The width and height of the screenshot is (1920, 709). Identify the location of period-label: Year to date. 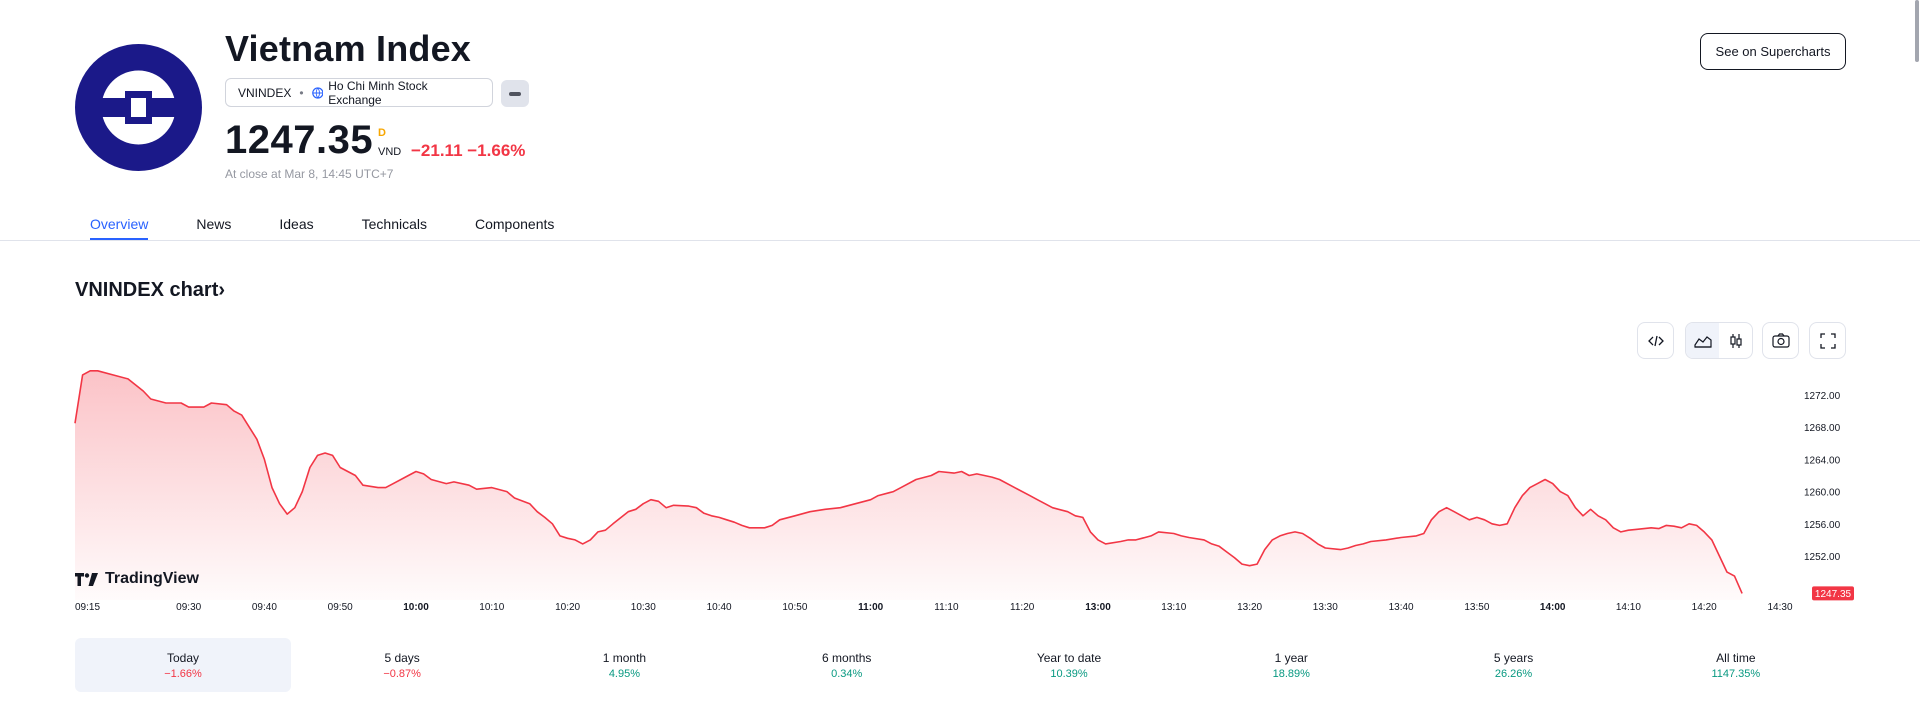
(1069, 658).